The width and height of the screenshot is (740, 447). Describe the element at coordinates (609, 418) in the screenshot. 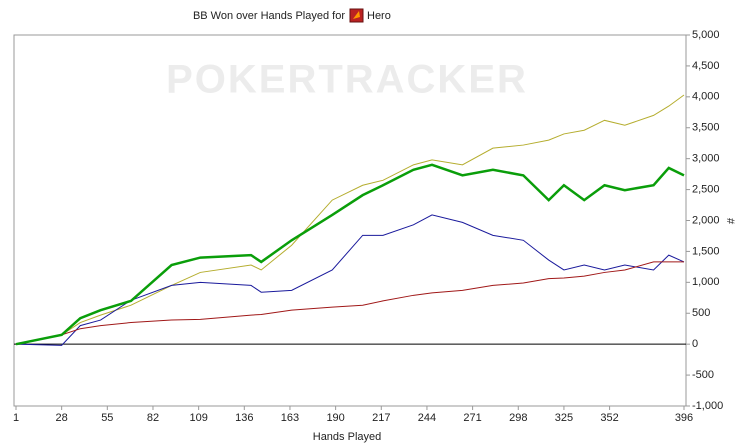

I see `x-tick-label: 352` at that location.